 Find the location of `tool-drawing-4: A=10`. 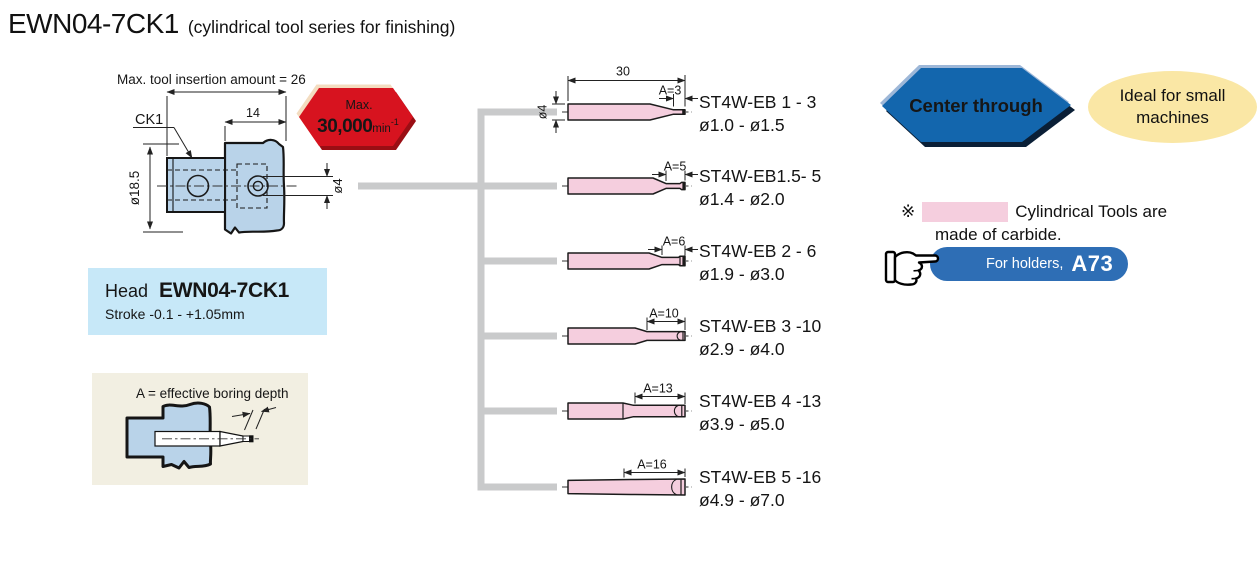

tool-drawing-4: A=10 is located at coordinates (627, 326).